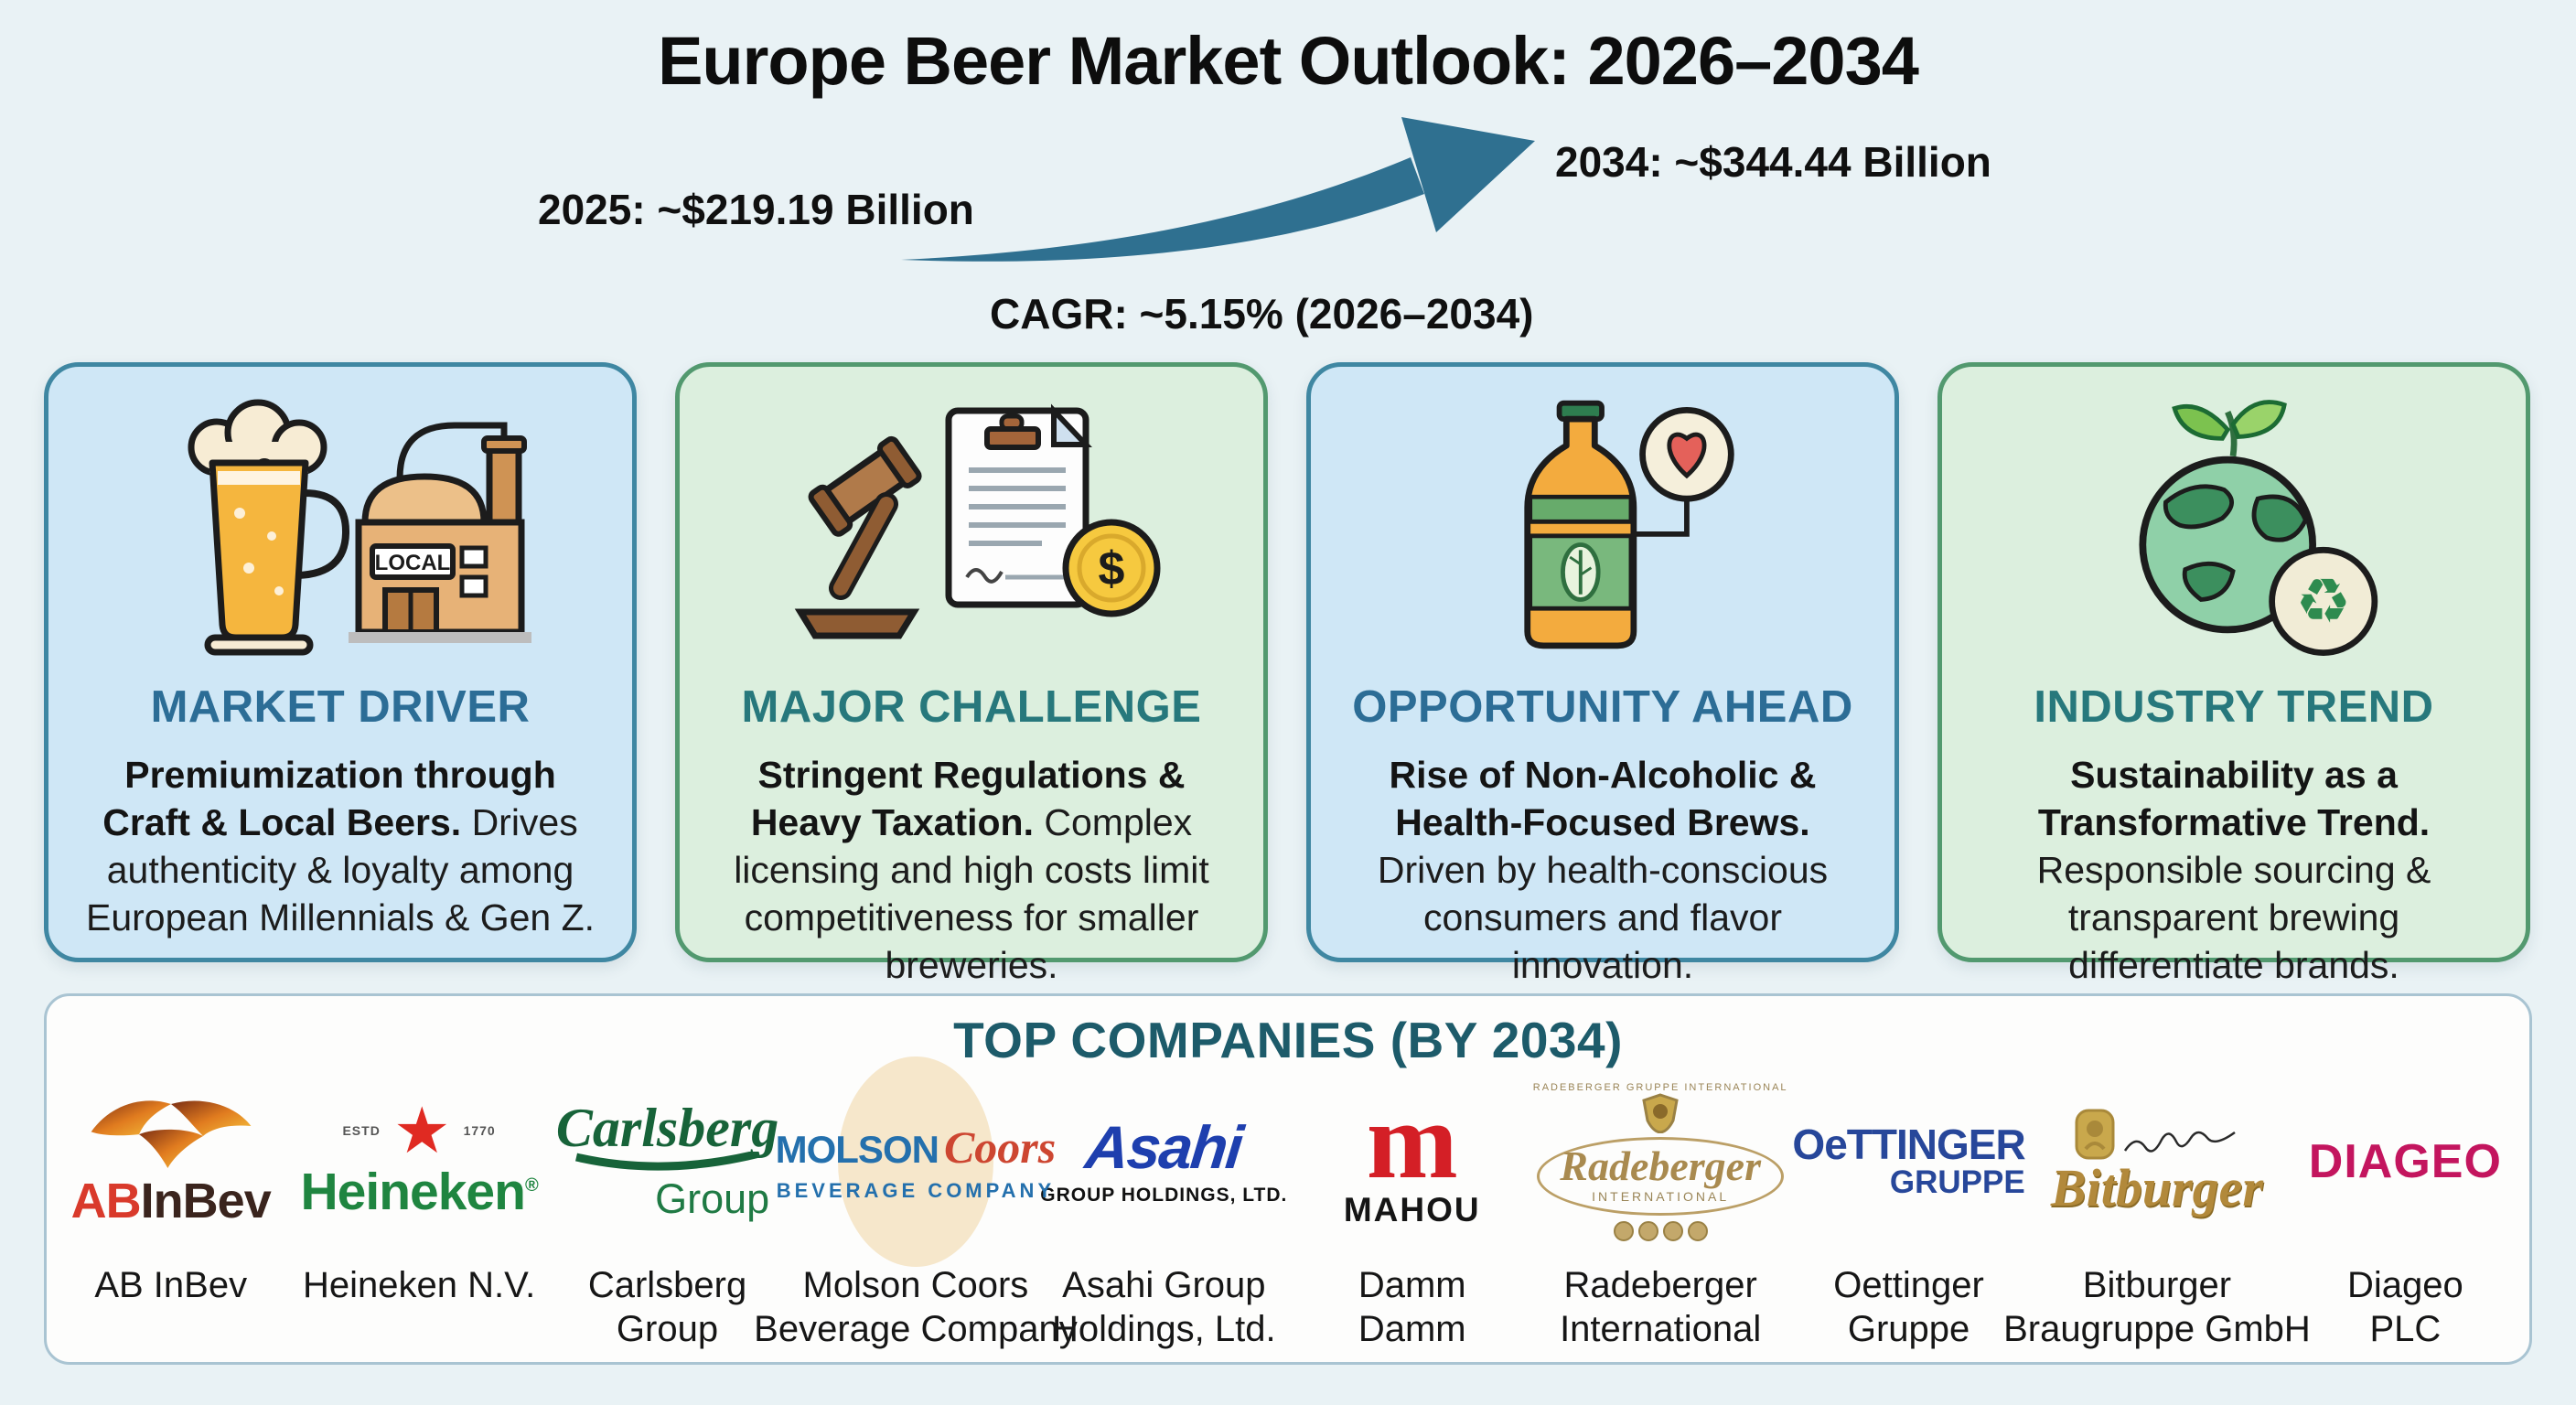 The width and height of the screenshot is (2576, 1405). I want to click on company-label: Molson Coors Beverage Company, so click(916, 1307).